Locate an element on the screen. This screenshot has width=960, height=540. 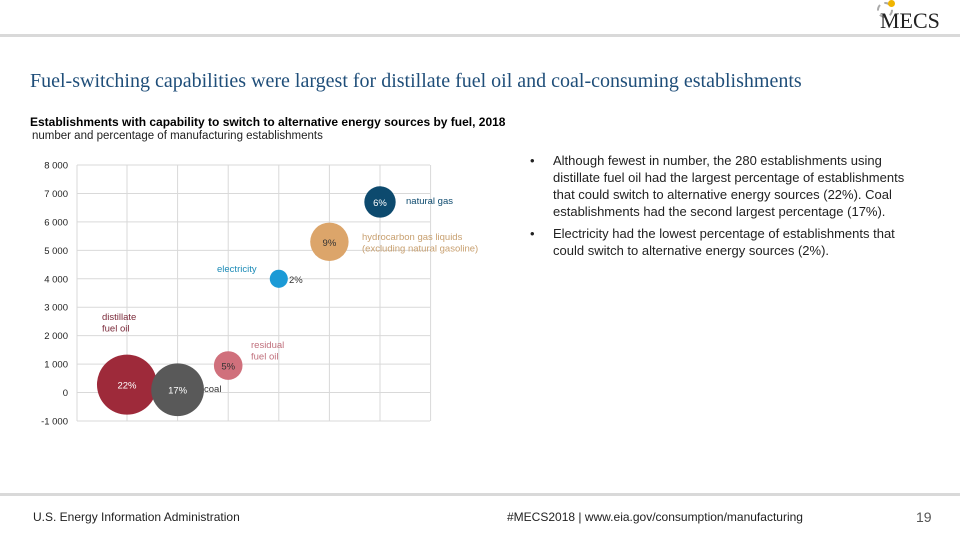
bubble-data-label: 5% is located at coordinates (228, 367).